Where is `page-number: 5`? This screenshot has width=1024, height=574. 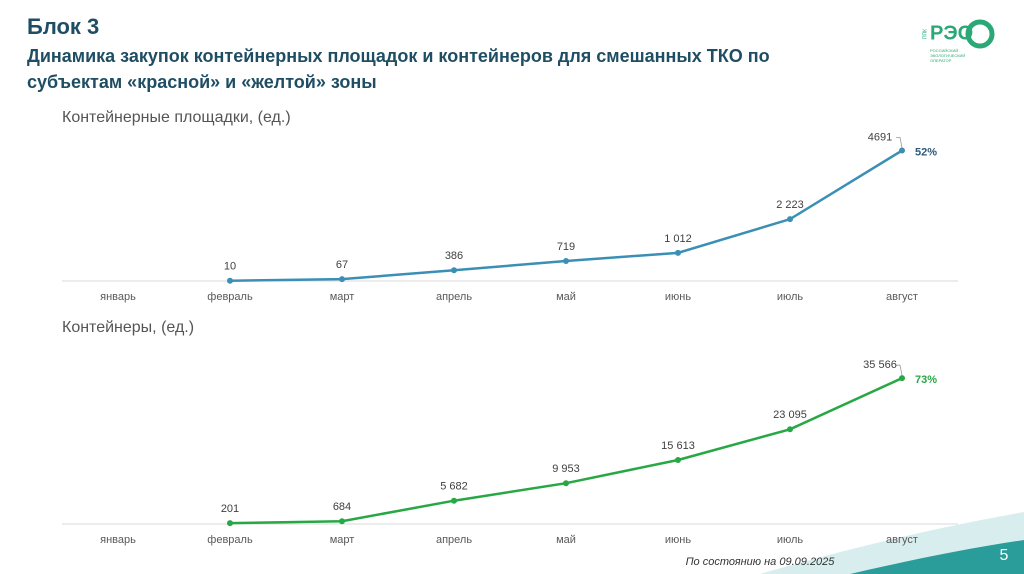
page-number: 5 is located at coordinates (1004, 555).